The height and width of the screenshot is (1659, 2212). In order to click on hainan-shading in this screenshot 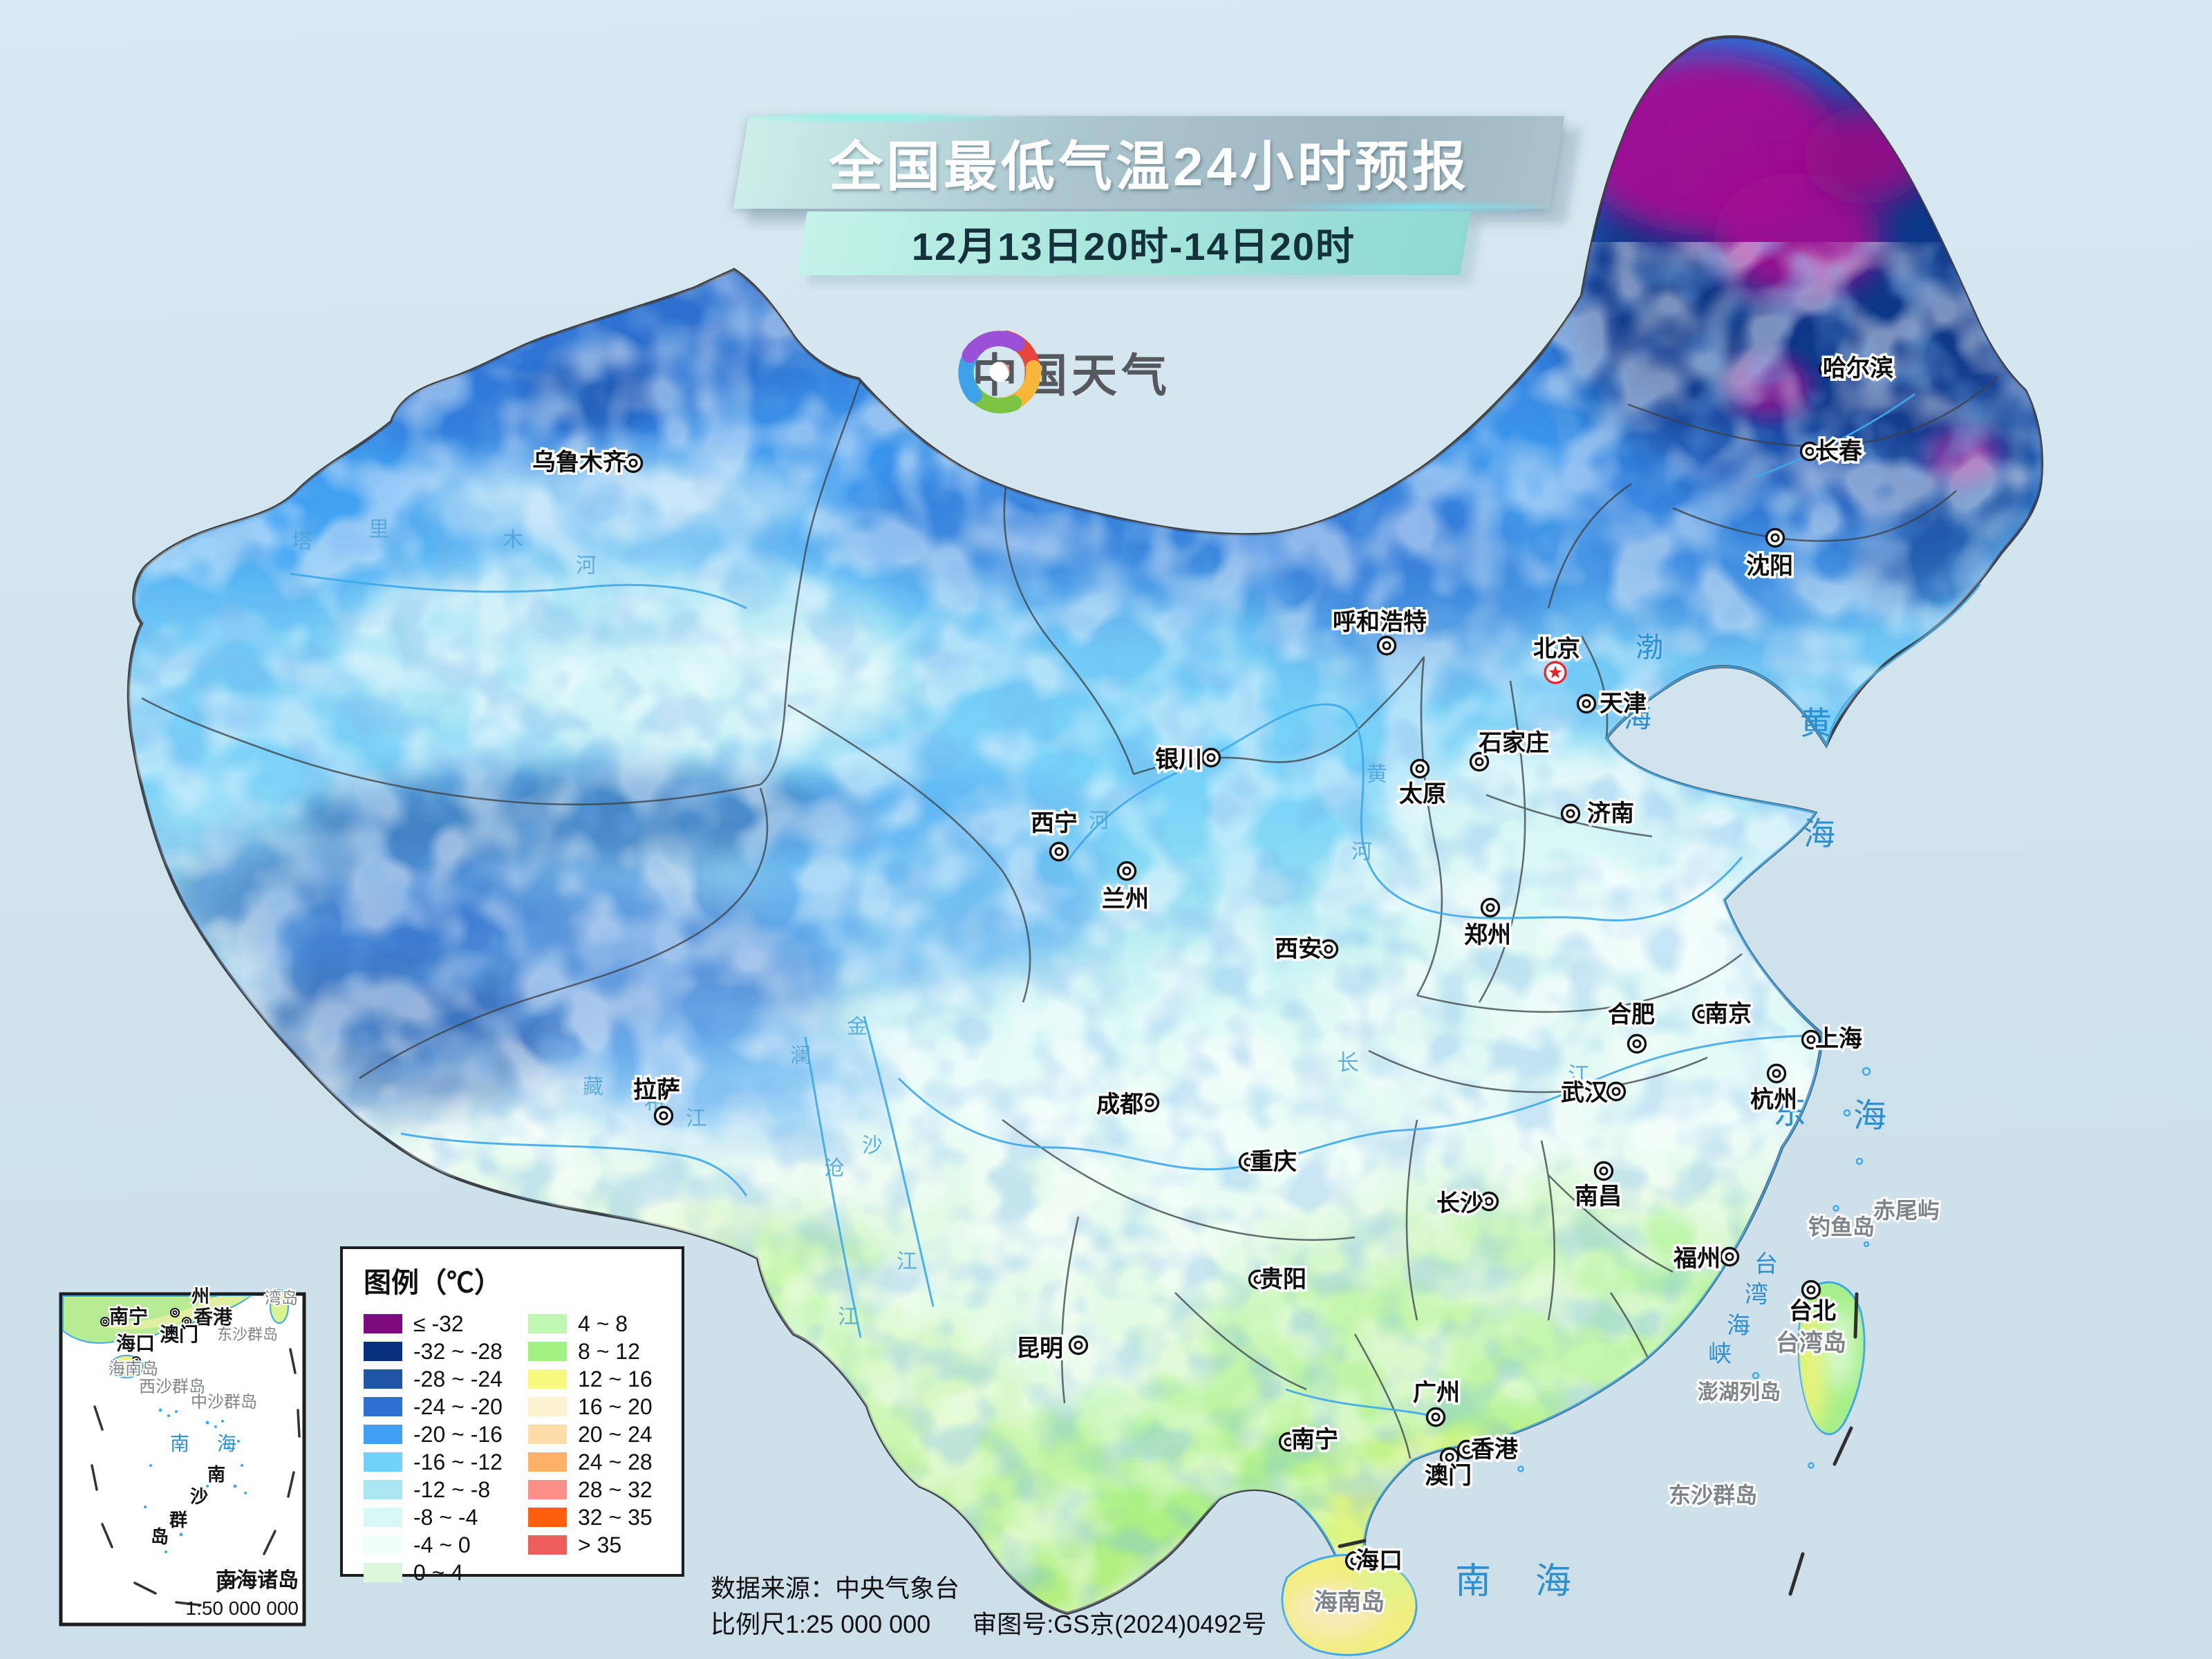, I will do `click(1351, 1600)`.